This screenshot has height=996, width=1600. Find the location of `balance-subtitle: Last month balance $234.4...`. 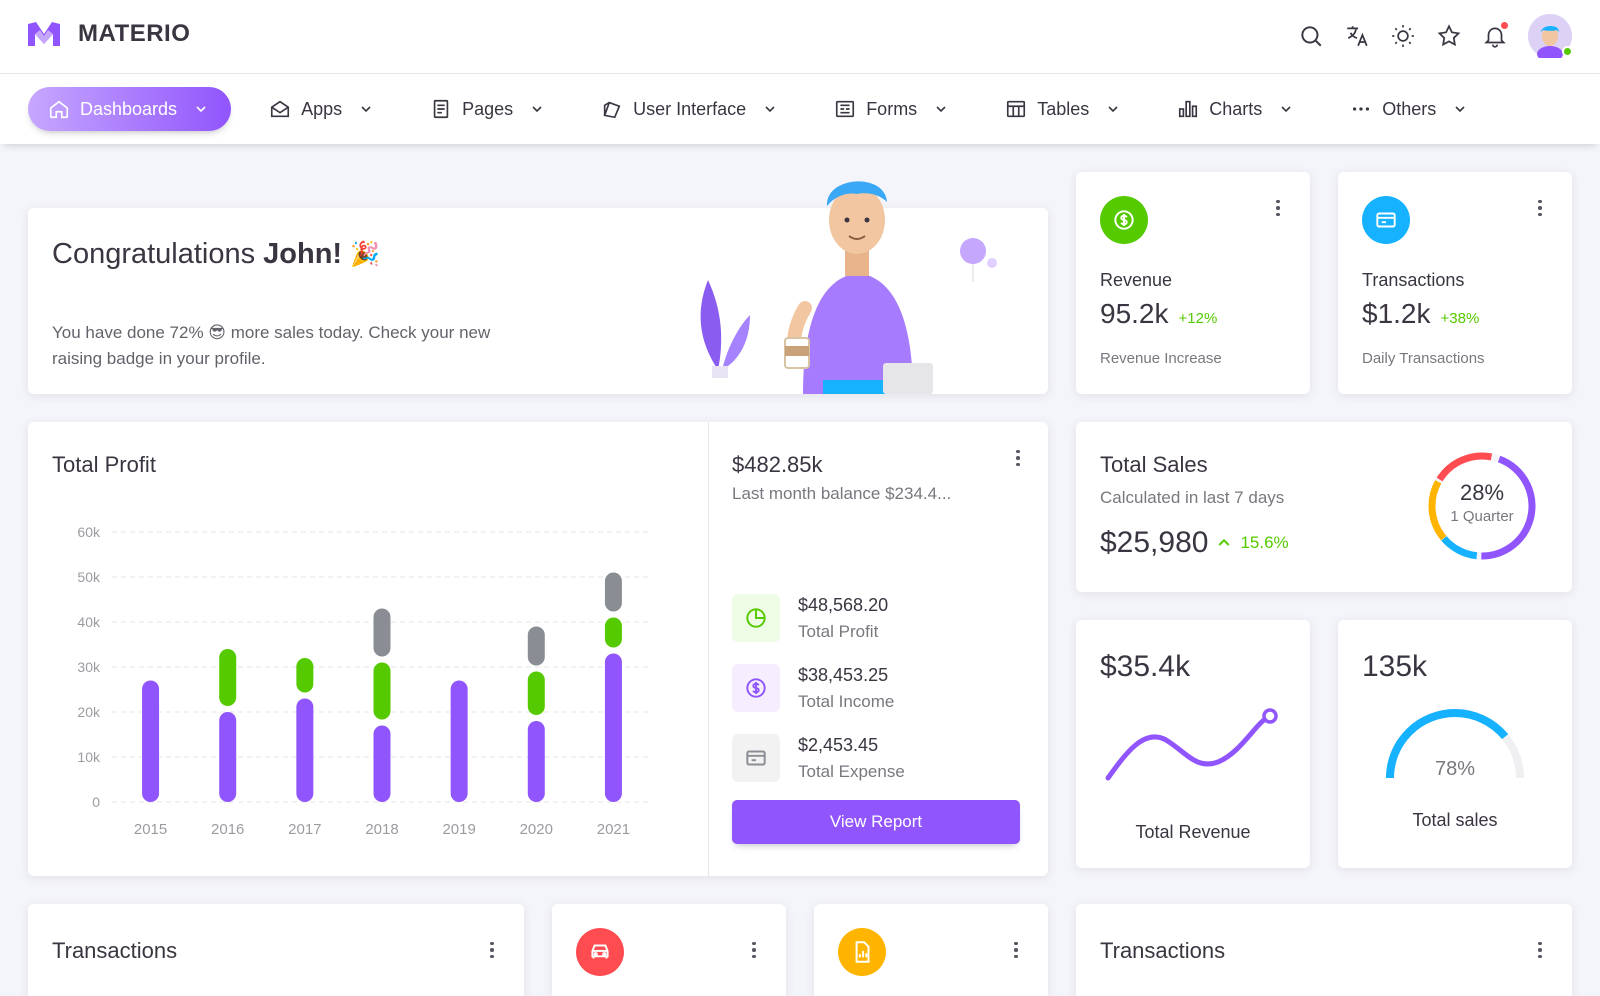

balance-subtitle: Last month balance $234.4... is located at coordinates (842, 493).